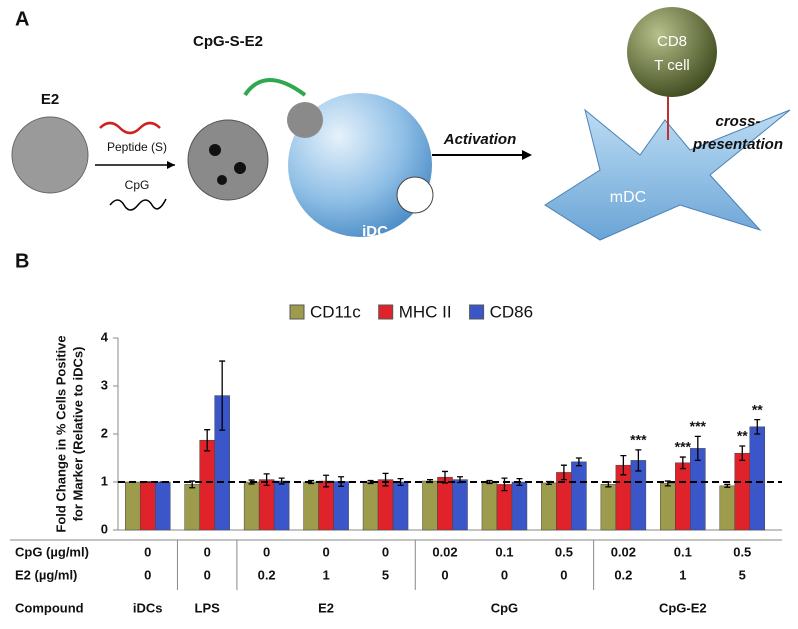 The image size is (798, 629). Describe the element at coordinates (672, 41) in the screenshot. I see `label: CD8` at that location.